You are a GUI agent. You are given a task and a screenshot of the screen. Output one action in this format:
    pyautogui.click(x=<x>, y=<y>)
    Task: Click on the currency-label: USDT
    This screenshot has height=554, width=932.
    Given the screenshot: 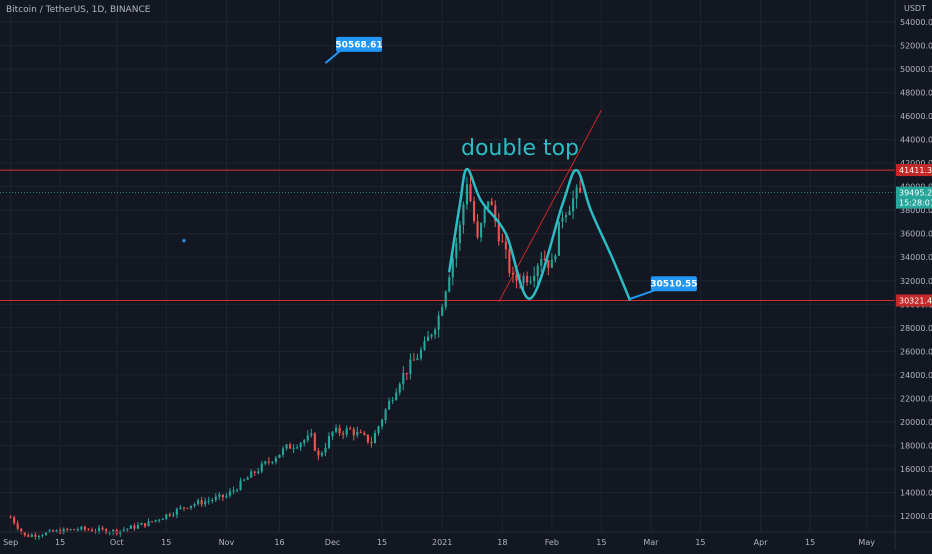 What is the action you would take?
    pyautogui.click(x=915, y=8)
    